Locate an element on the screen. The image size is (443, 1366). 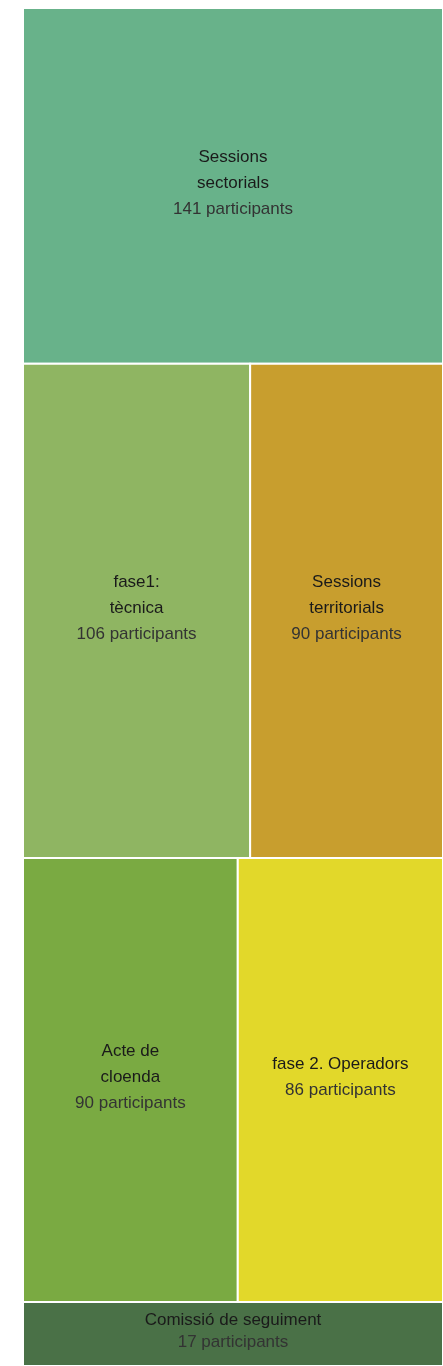
data-label: 106 participants is located at coordinates (136, 633).